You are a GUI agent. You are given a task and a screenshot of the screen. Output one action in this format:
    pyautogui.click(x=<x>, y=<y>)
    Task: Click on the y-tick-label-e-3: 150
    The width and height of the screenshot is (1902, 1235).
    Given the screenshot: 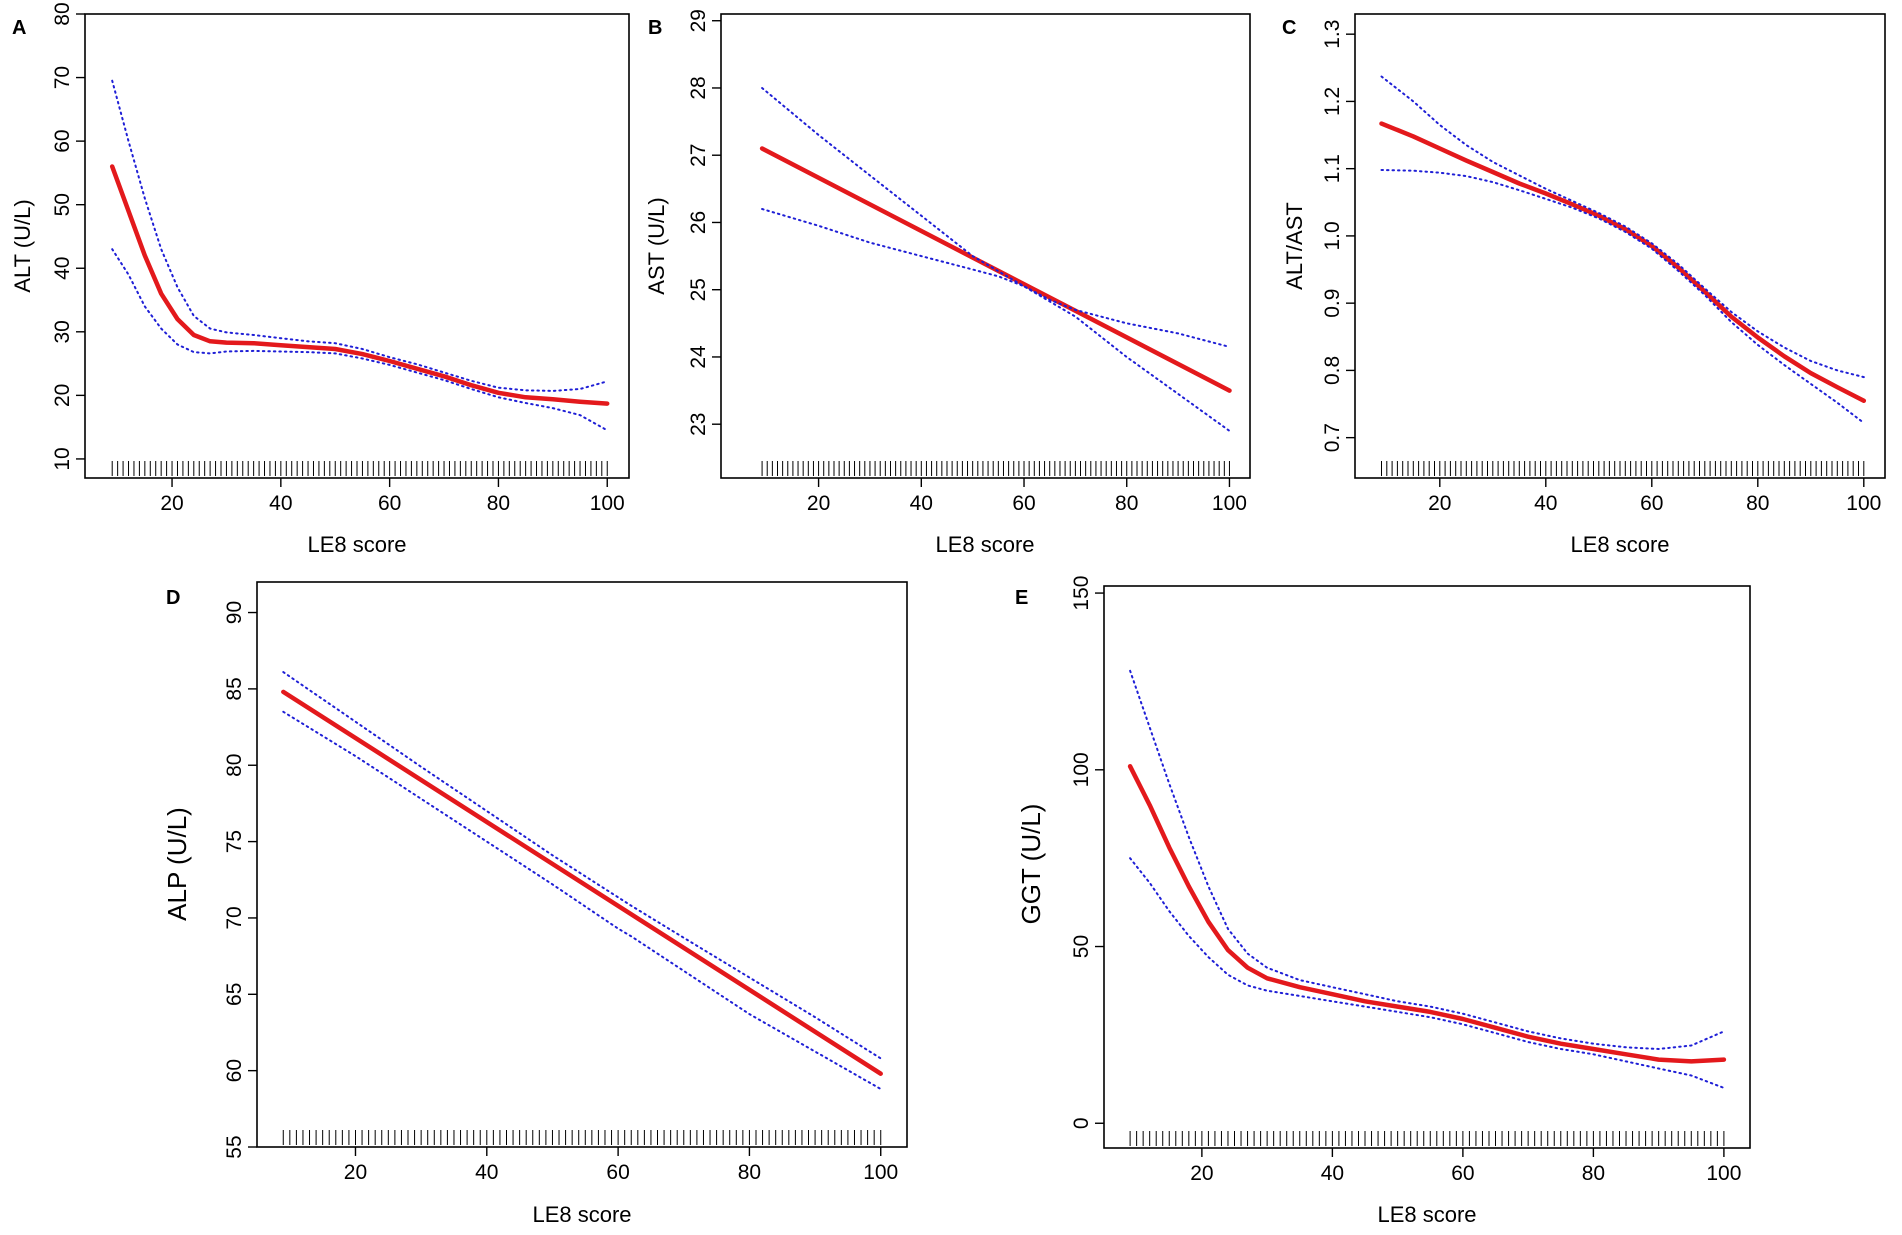 What is the action you would take?
    pyautogui.click(x=1081, y=593)
    